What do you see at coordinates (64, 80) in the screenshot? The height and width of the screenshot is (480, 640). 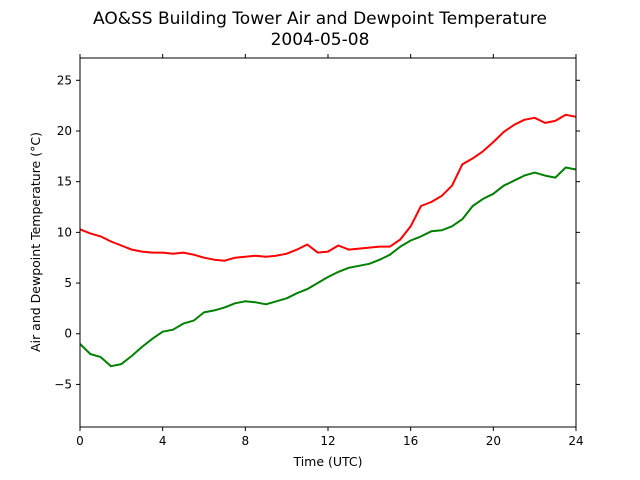 I see `y-tick-label: 25` at bounding box center [64, 80].